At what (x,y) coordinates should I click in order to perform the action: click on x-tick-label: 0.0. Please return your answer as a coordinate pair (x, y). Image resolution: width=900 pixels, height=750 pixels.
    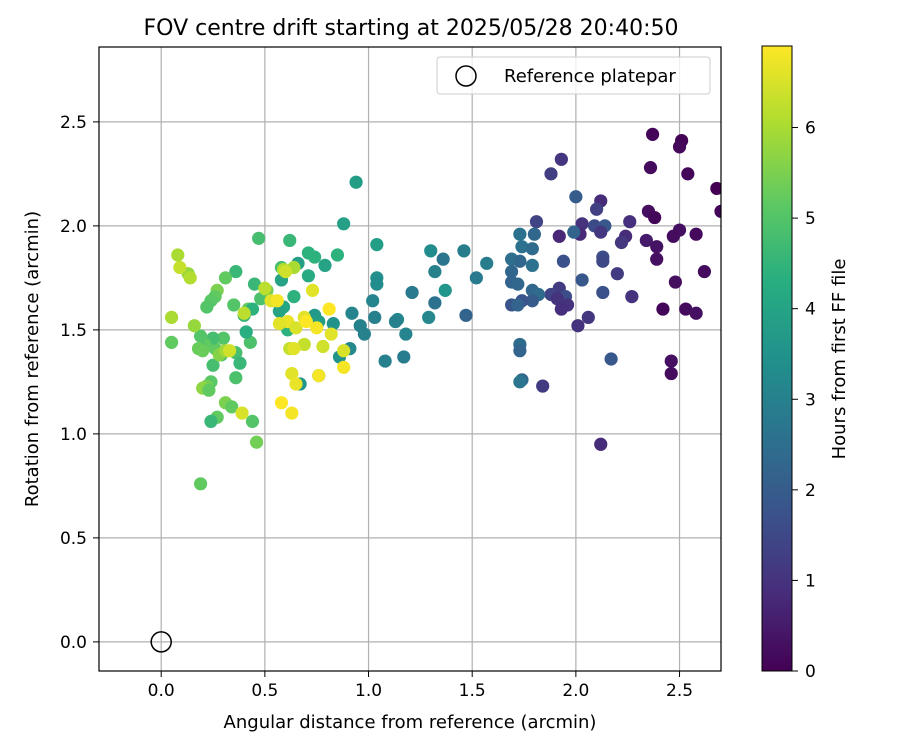
    Looking at the image, I should click on (161, 691).